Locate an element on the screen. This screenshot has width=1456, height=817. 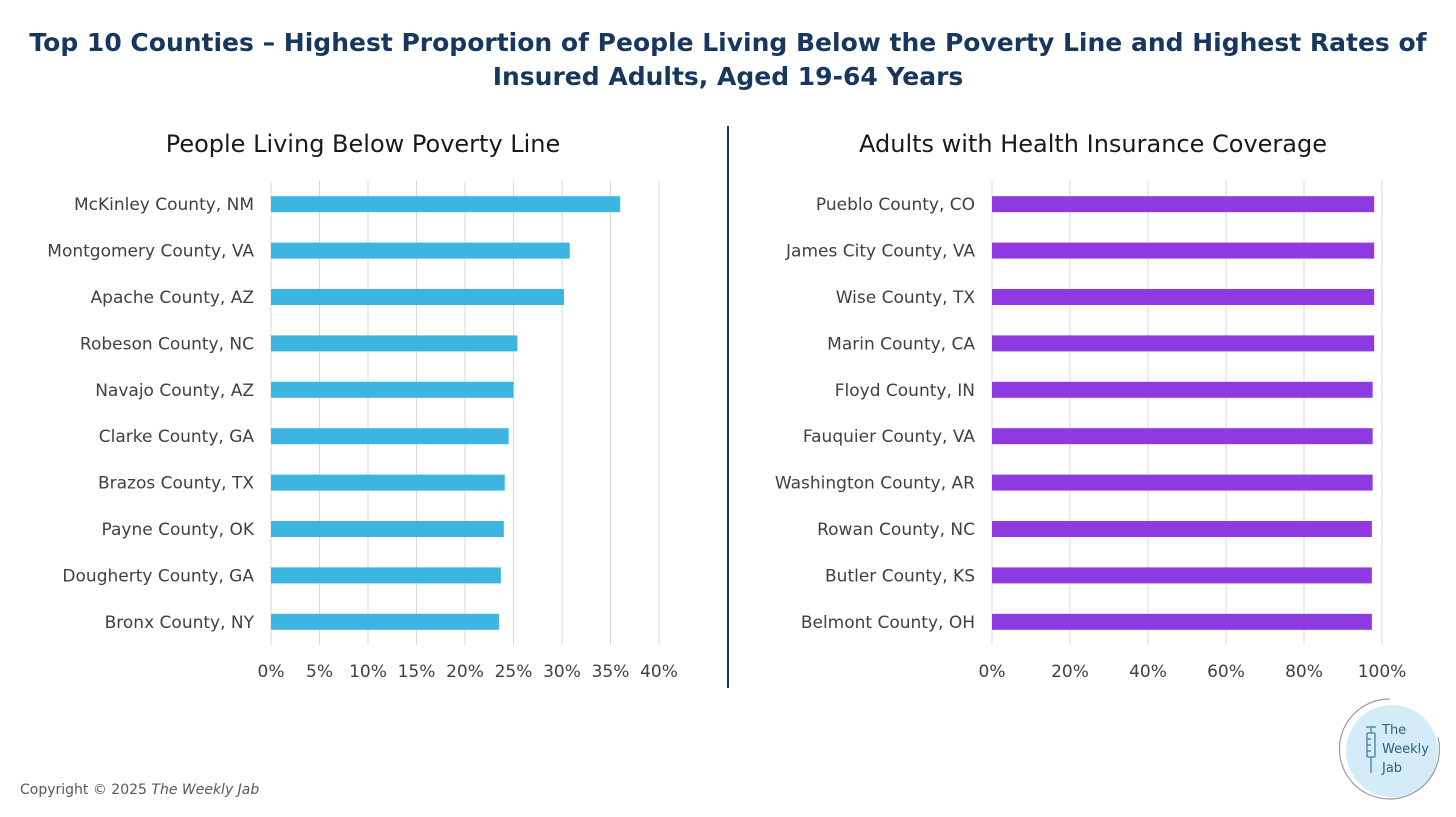
copyright: Copyright © 2025 The Weekly Jab is located at coordinates (139, 790).